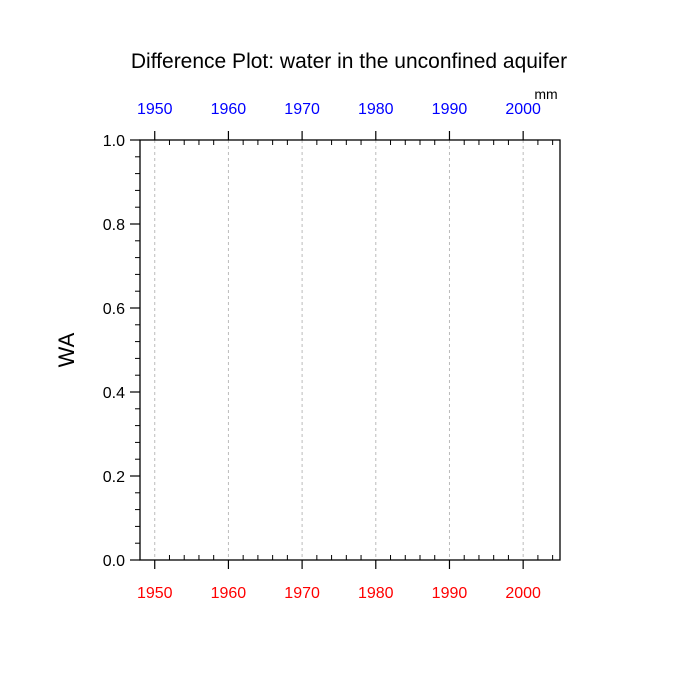 The width and height of the screenshot is (700, 700). Describe the element at coordinates (155, 593) in the screenshot. I see `bottom-x-tick-label-1950: 1950` at that location.